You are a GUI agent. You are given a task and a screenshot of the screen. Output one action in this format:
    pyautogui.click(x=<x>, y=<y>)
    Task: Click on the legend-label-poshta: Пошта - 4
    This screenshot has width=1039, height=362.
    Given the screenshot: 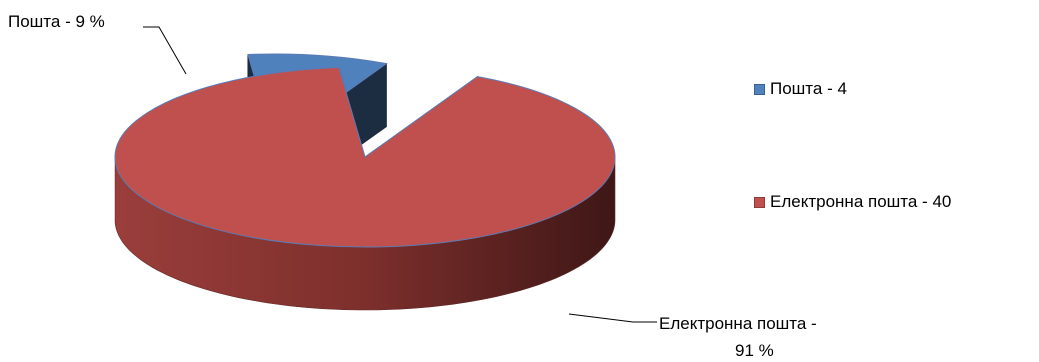 What is the action you would take?
    pyautogui.click(x=808, y=88)
    